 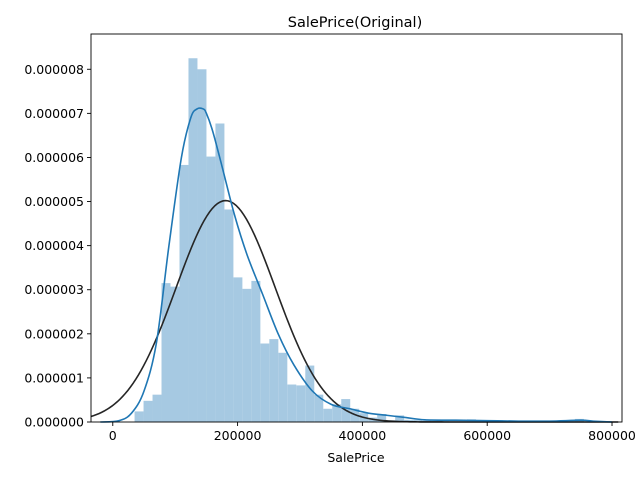 What do you see at coordinates (612, 435) in the screenshot?
I see `x-tick-label: 800000` at bounding box center [612, 435].